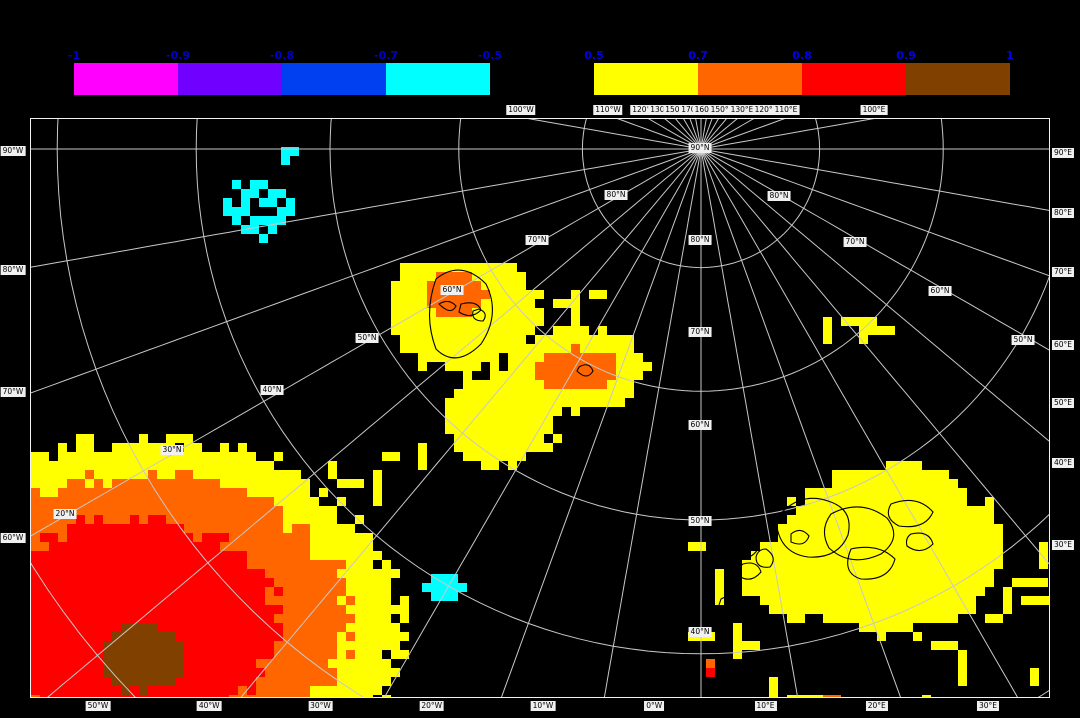  What do you see at coordinates (654, 706) in the screenshot?
I see `bottom-axis-label: 0°W` at bounding box center [654, 706].